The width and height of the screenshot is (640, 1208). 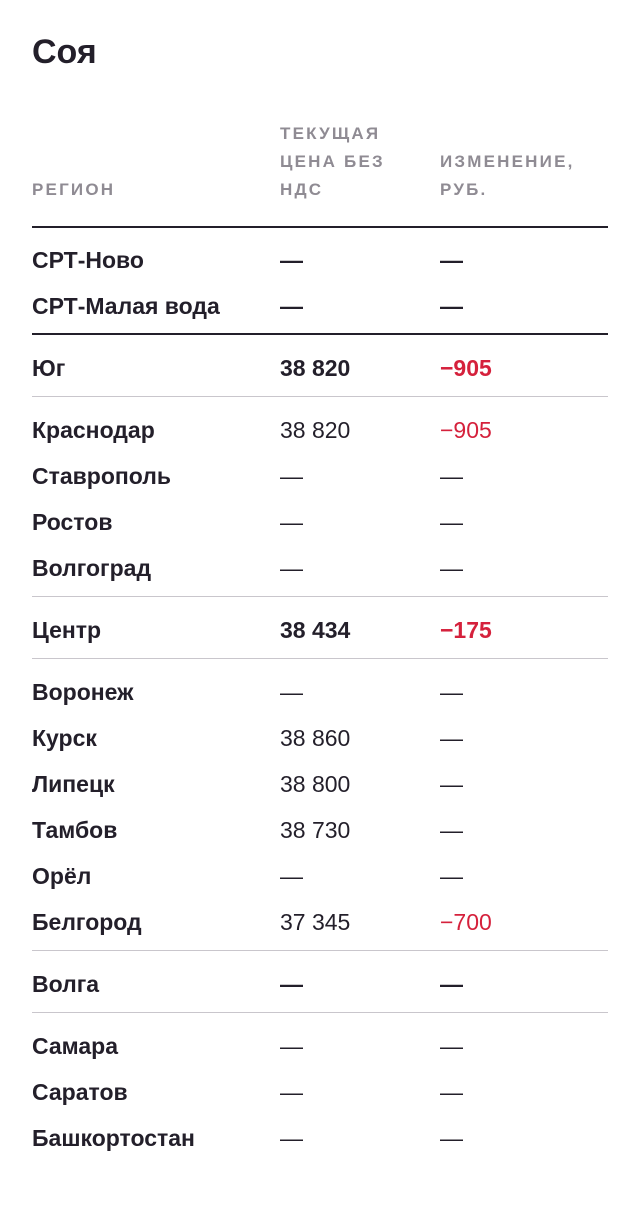 I want to click on row-region: Белгород, so click(x=87, y=922).